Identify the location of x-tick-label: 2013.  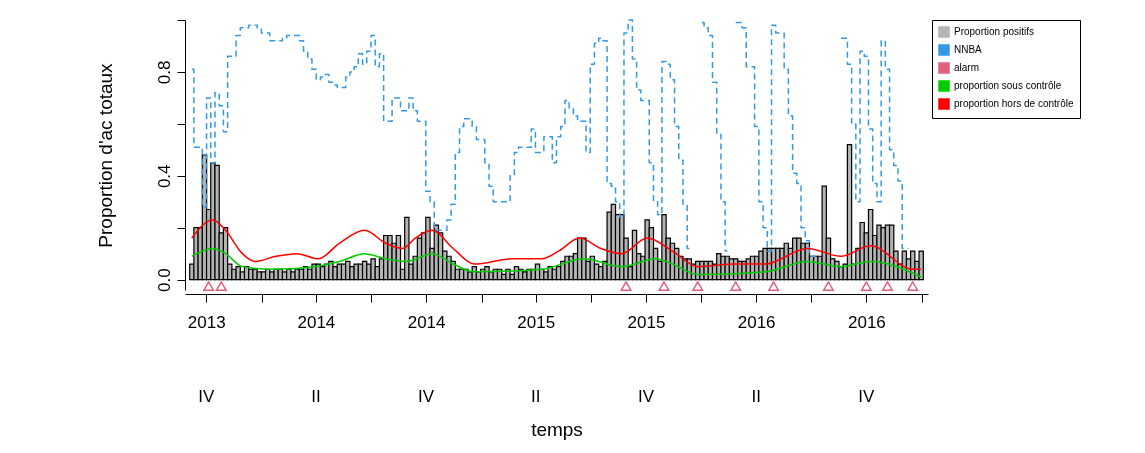
(206, 322).